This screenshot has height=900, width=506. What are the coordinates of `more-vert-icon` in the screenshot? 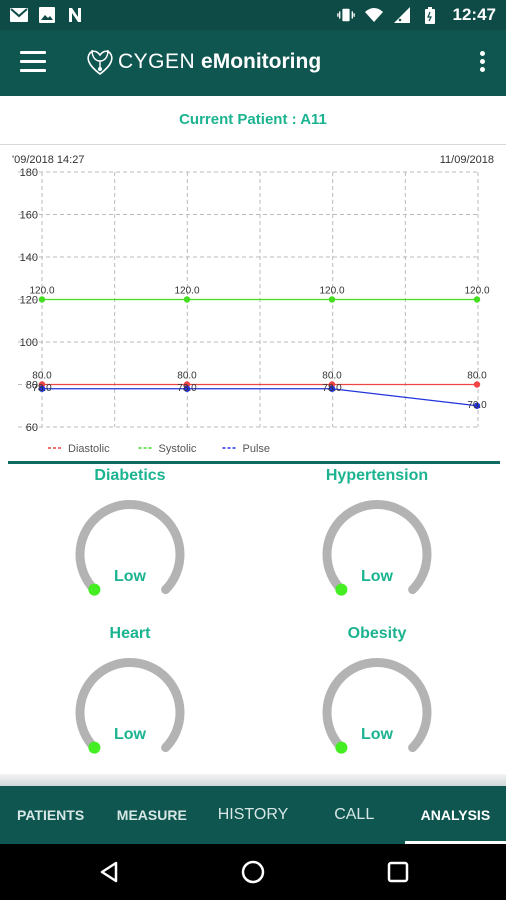 It's located at (482, 53).